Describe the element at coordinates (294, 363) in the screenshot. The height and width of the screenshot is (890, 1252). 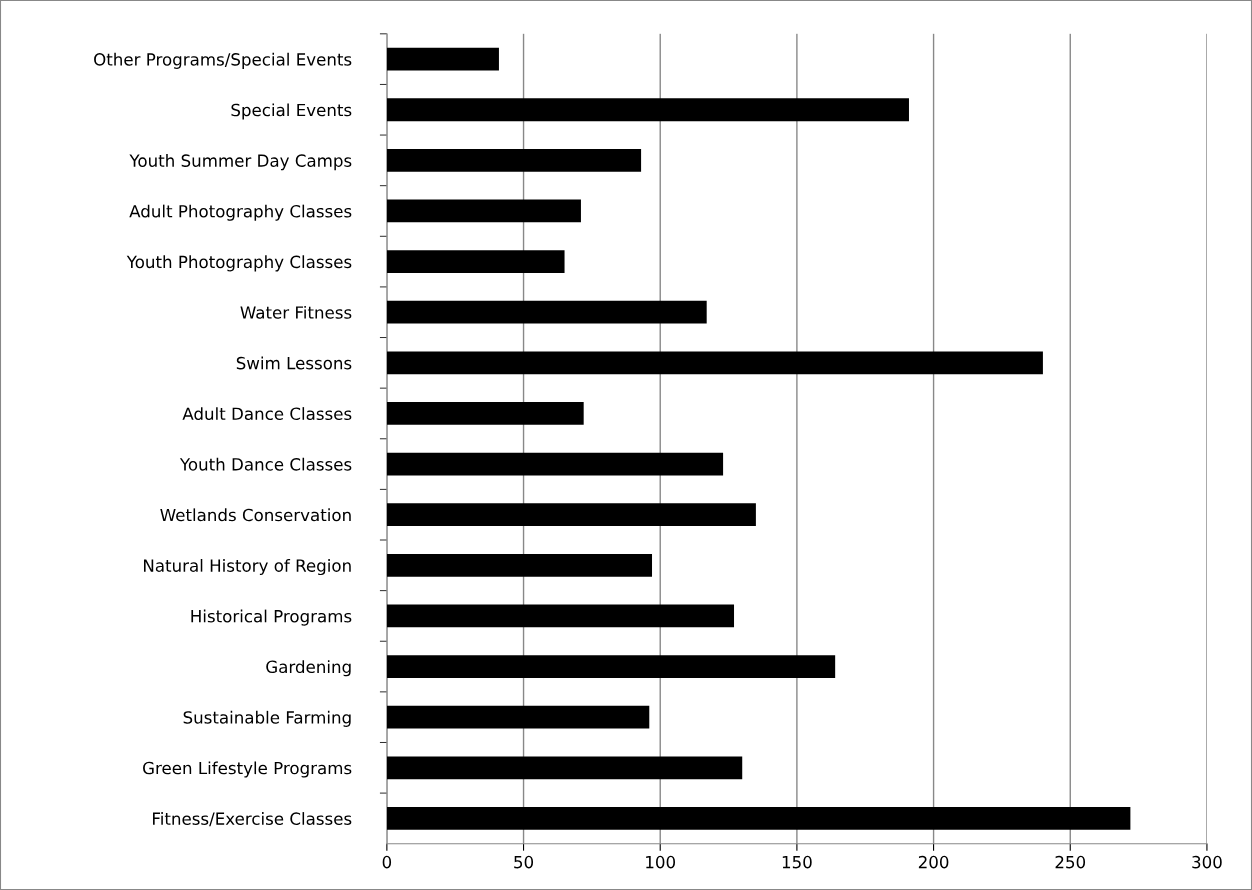
I see `y-tick-label: Swim Lessons` at that location.